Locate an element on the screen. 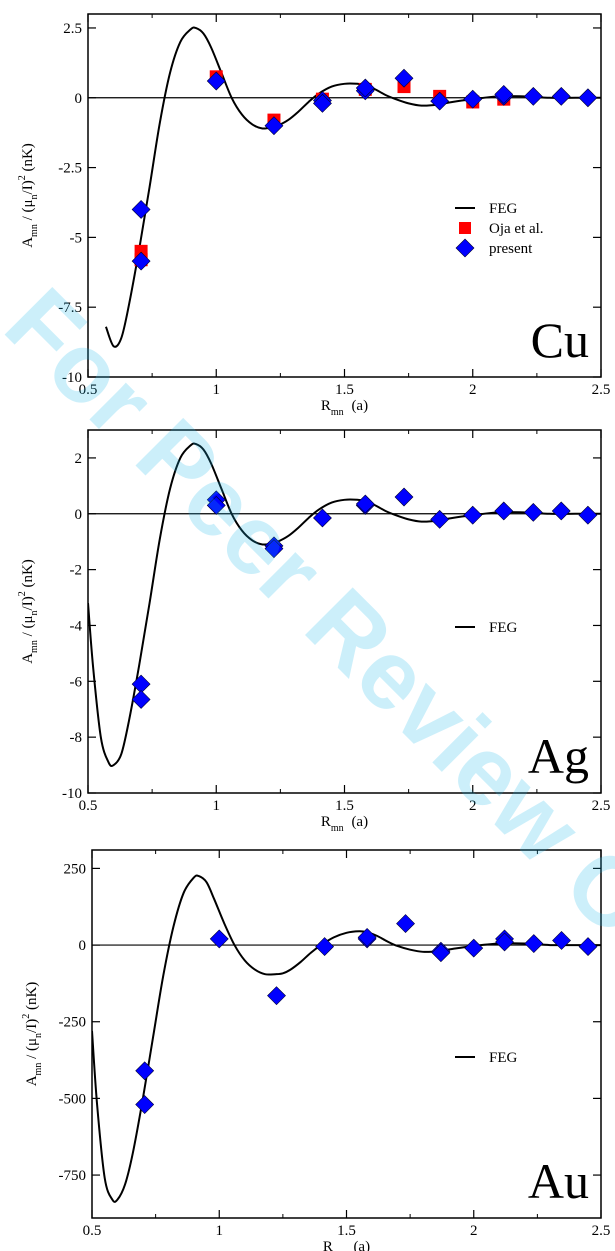 The height and width of the screenshot is (1251, 615). y-tick-label: 250 is located at coordinates (75, 869).